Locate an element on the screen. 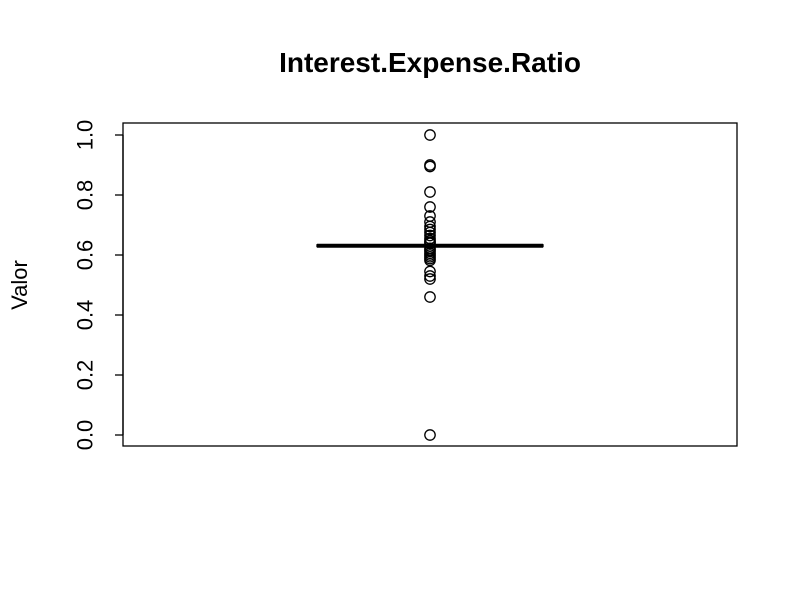 This screenshot has height=600, width=800. y-tick-label: 0.6 is located at coordinates (85, 255).